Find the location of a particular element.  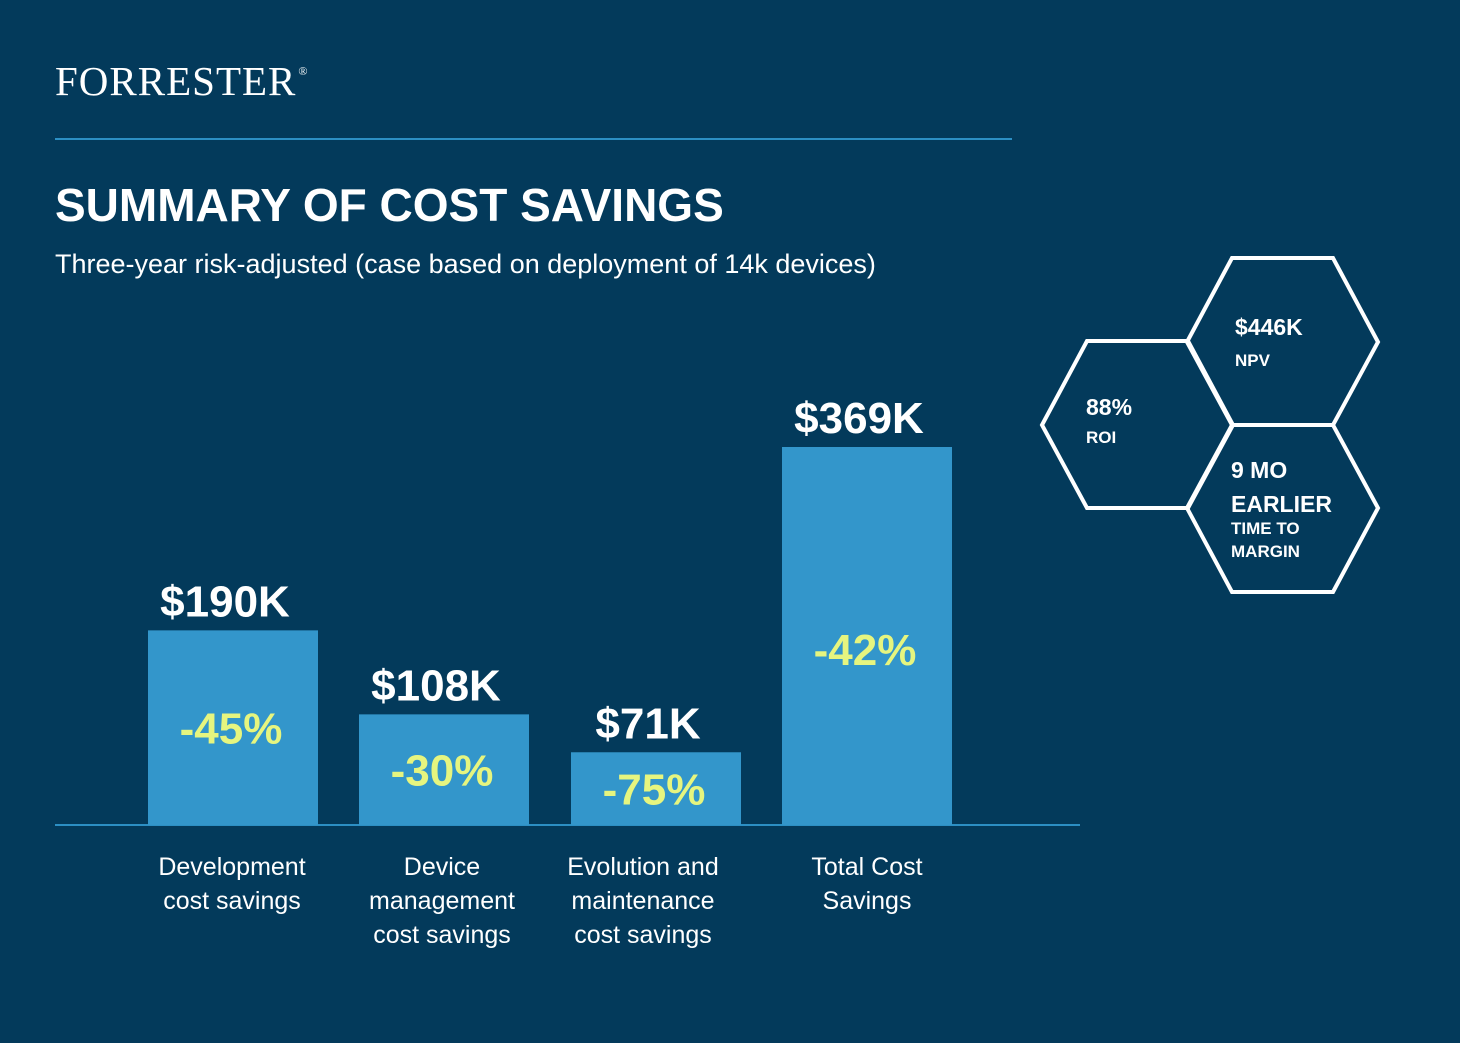

time-to-margin-value-line1: 9 MO is located at coordinates (1259, 470).